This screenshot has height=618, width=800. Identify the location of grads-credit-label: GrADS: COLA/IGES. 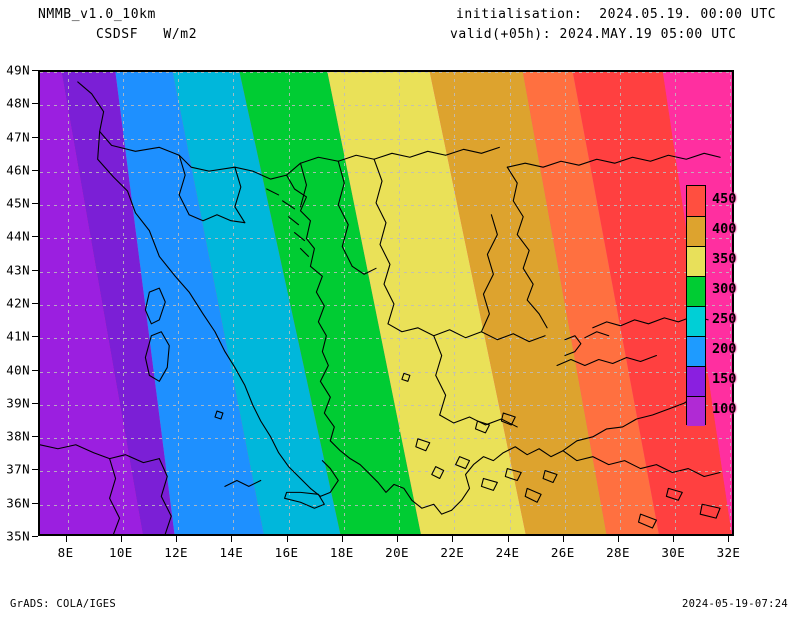
(63, 604).